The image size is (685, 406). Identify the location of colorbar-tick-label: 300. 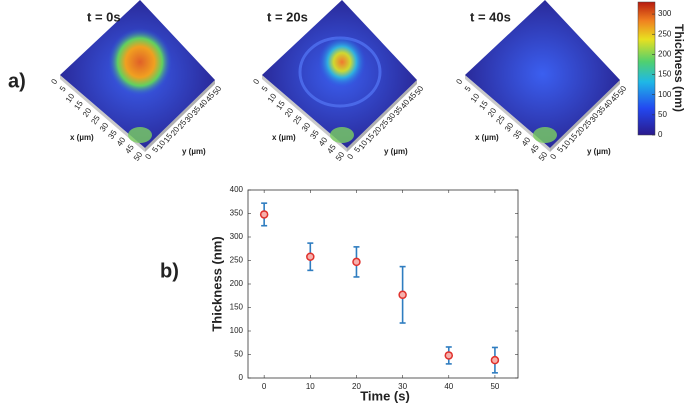
(665, 13).